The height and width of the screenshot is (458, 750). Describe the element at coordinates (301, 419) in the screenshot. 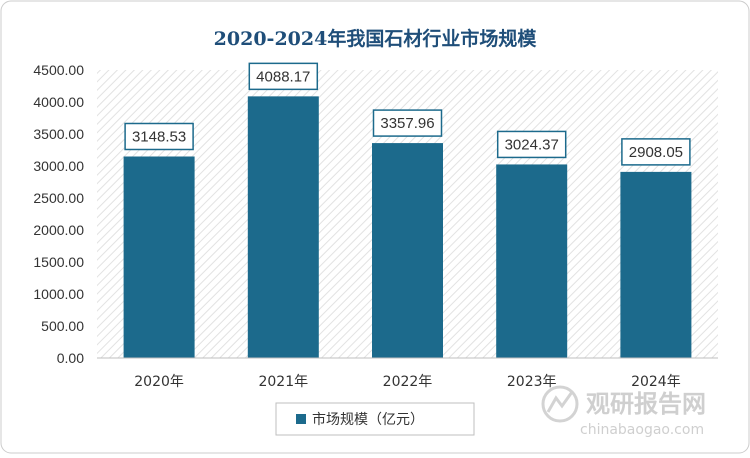

I see `legend-swatch` at that location.